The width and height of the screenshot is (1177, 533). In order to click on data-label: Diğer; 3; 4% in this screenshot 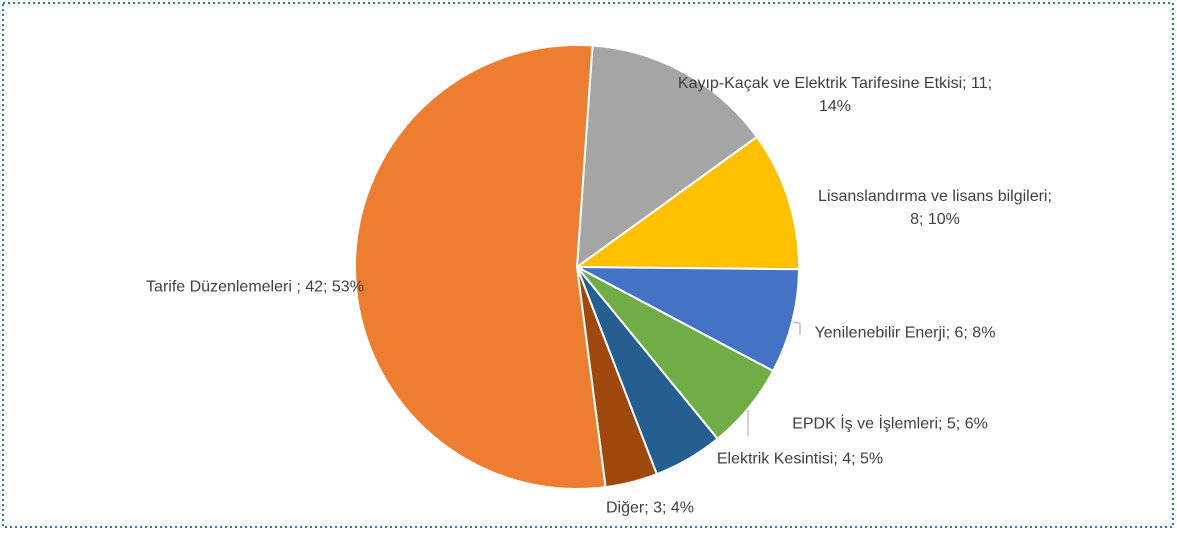, I will do `click(650, 508)`.